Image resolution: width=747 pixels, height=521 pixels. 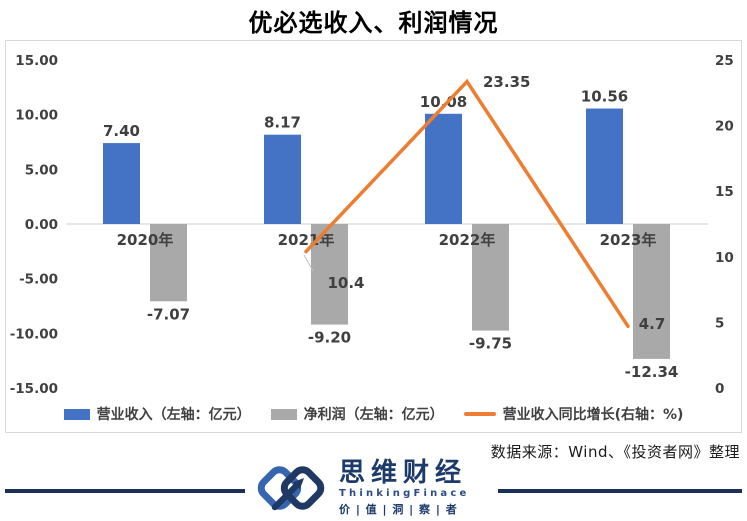 I want to click on category-label: 2023年, so click(x=628, y=240).